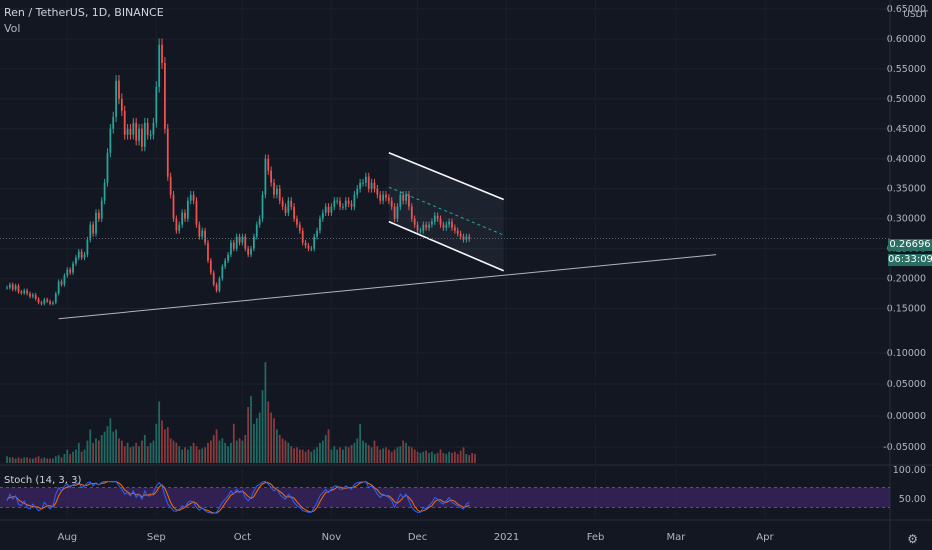  I want to click on channel-fill, so click(446, 211).